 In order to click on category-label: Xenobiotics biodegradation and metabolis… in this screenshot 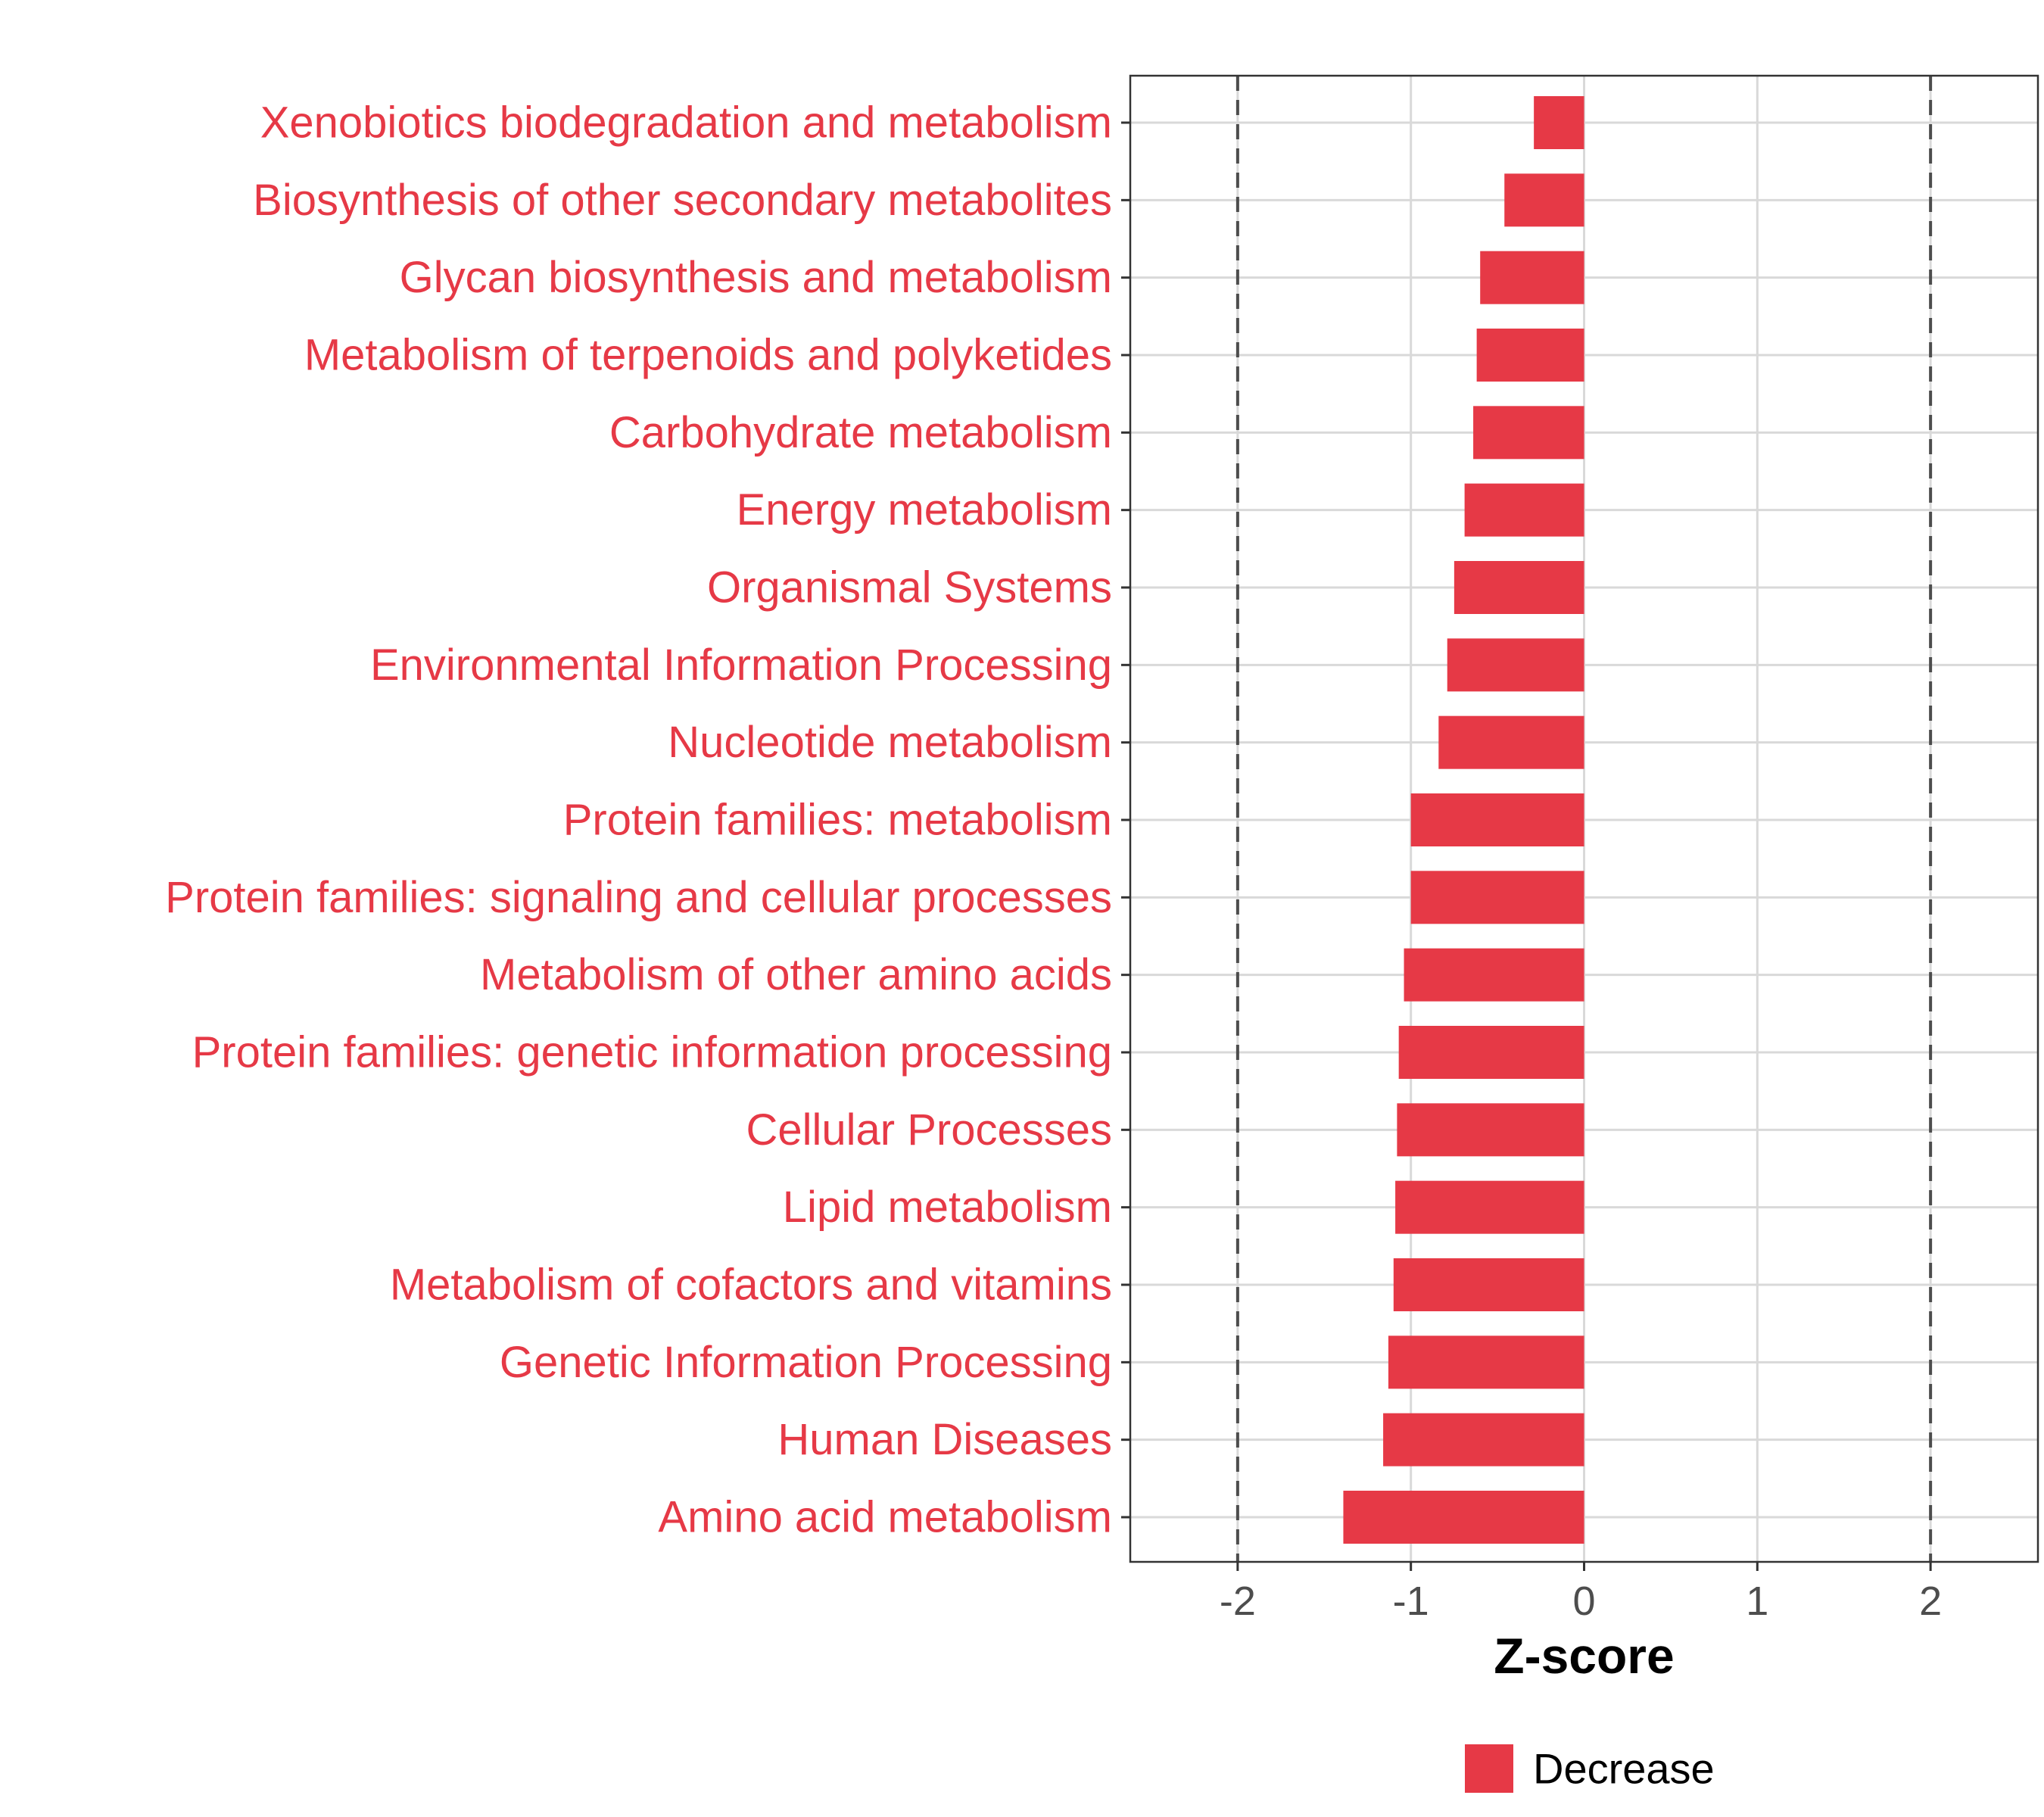, I will do `click(686, 123)`.